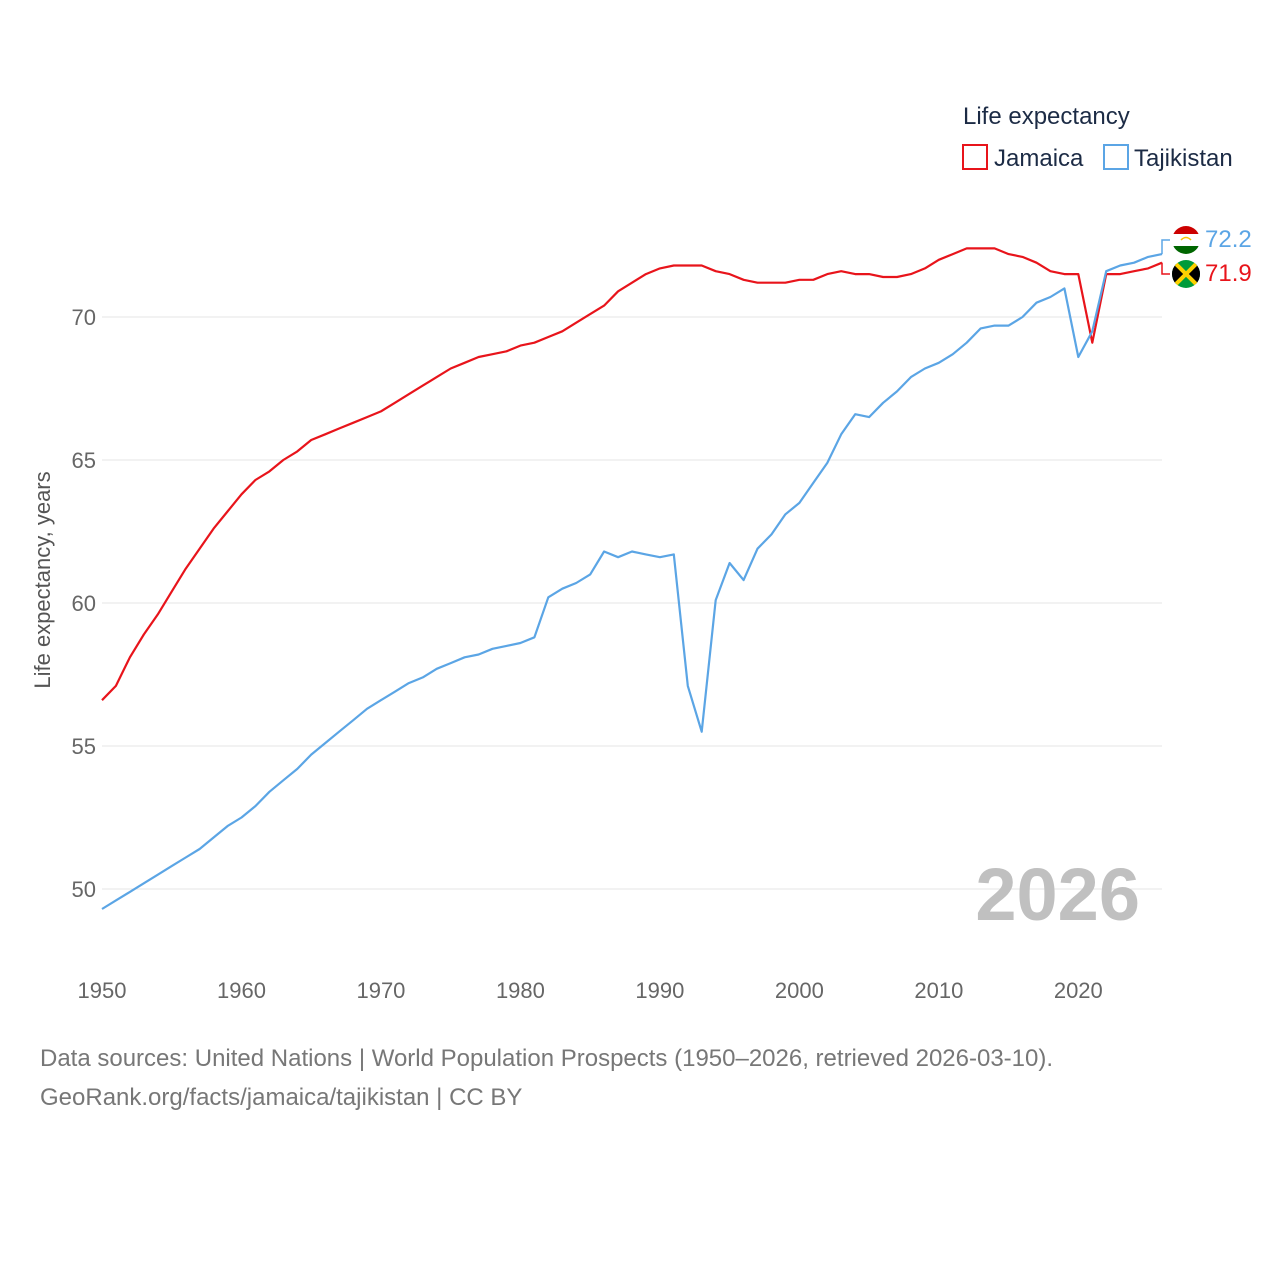  I want to click on y-tick-label-60: 60, so click(84, 603).